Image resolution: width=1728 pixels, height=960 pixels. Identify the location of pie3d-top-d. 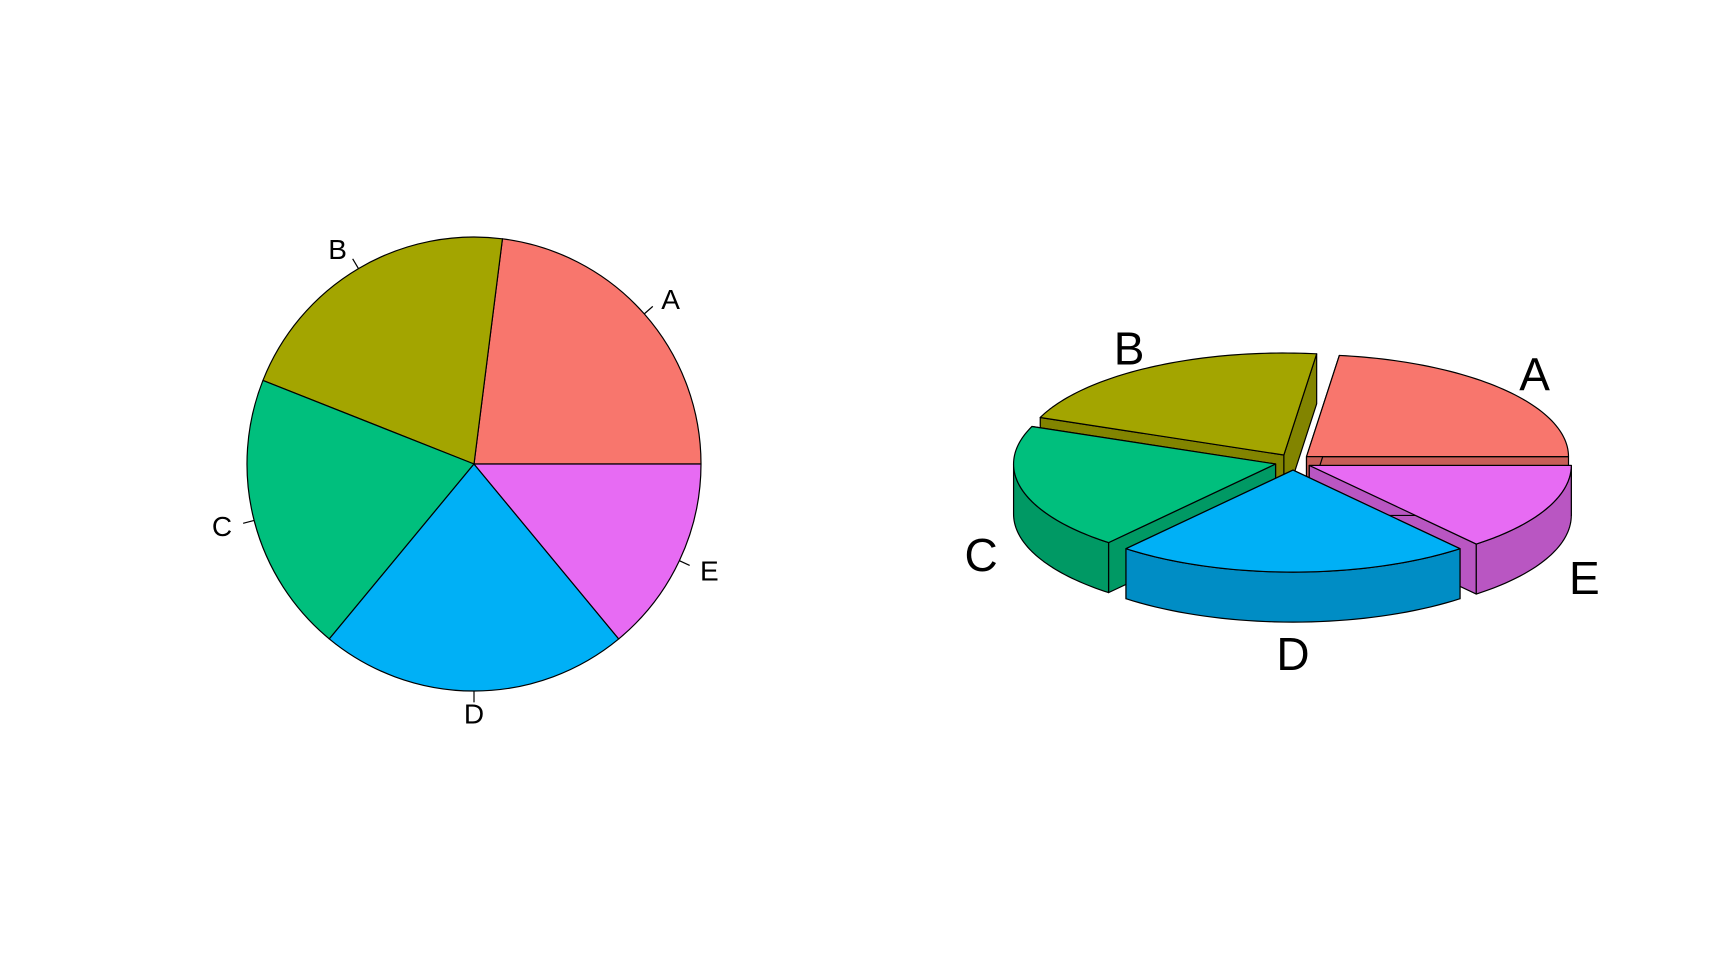
(1293, 521).